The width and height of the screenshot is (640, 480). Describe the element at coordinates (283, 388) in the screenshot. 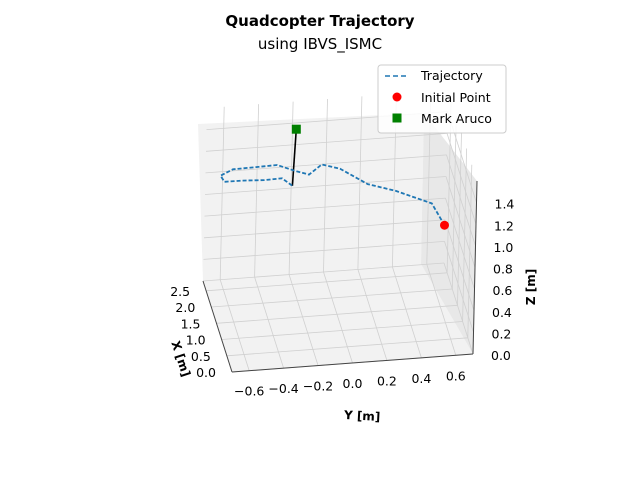

I see `y-tick-label: −0.4` at that location.